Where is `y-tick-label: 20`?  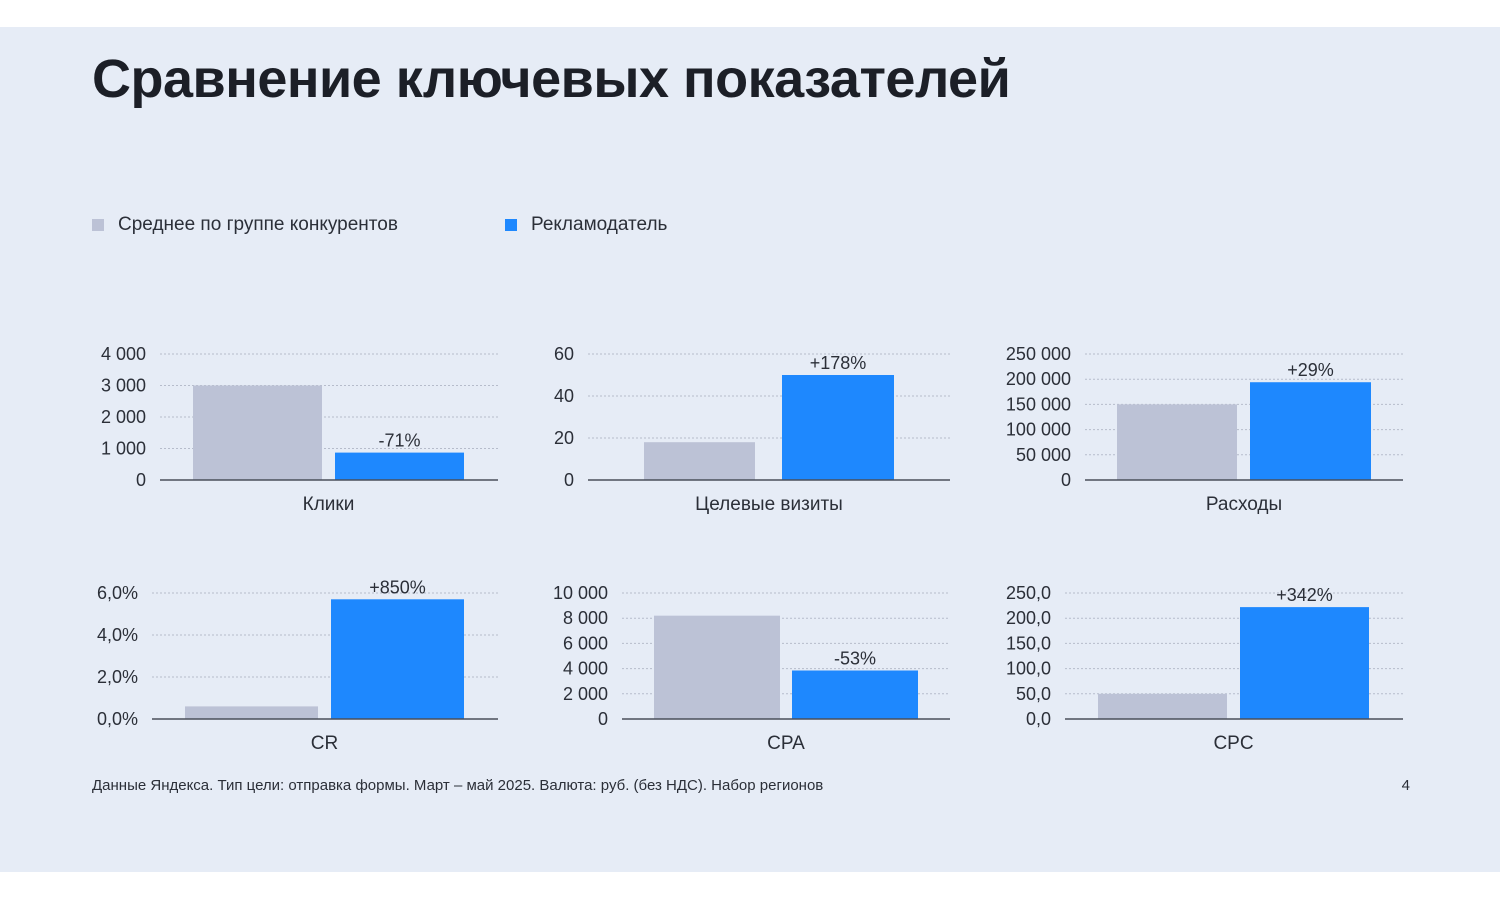 y-tick-label: 20 is located at coordinates (564, 438).